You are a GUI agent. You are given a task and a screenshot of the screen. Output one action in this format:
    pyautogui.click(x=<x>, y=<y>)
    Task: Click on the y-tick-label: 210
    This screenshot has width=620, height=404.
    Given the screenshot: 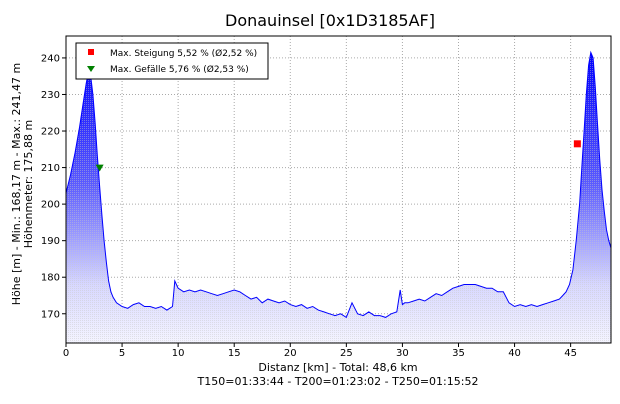 What is the action you would take?
    pyautogui.click(x=50, y=168)
    